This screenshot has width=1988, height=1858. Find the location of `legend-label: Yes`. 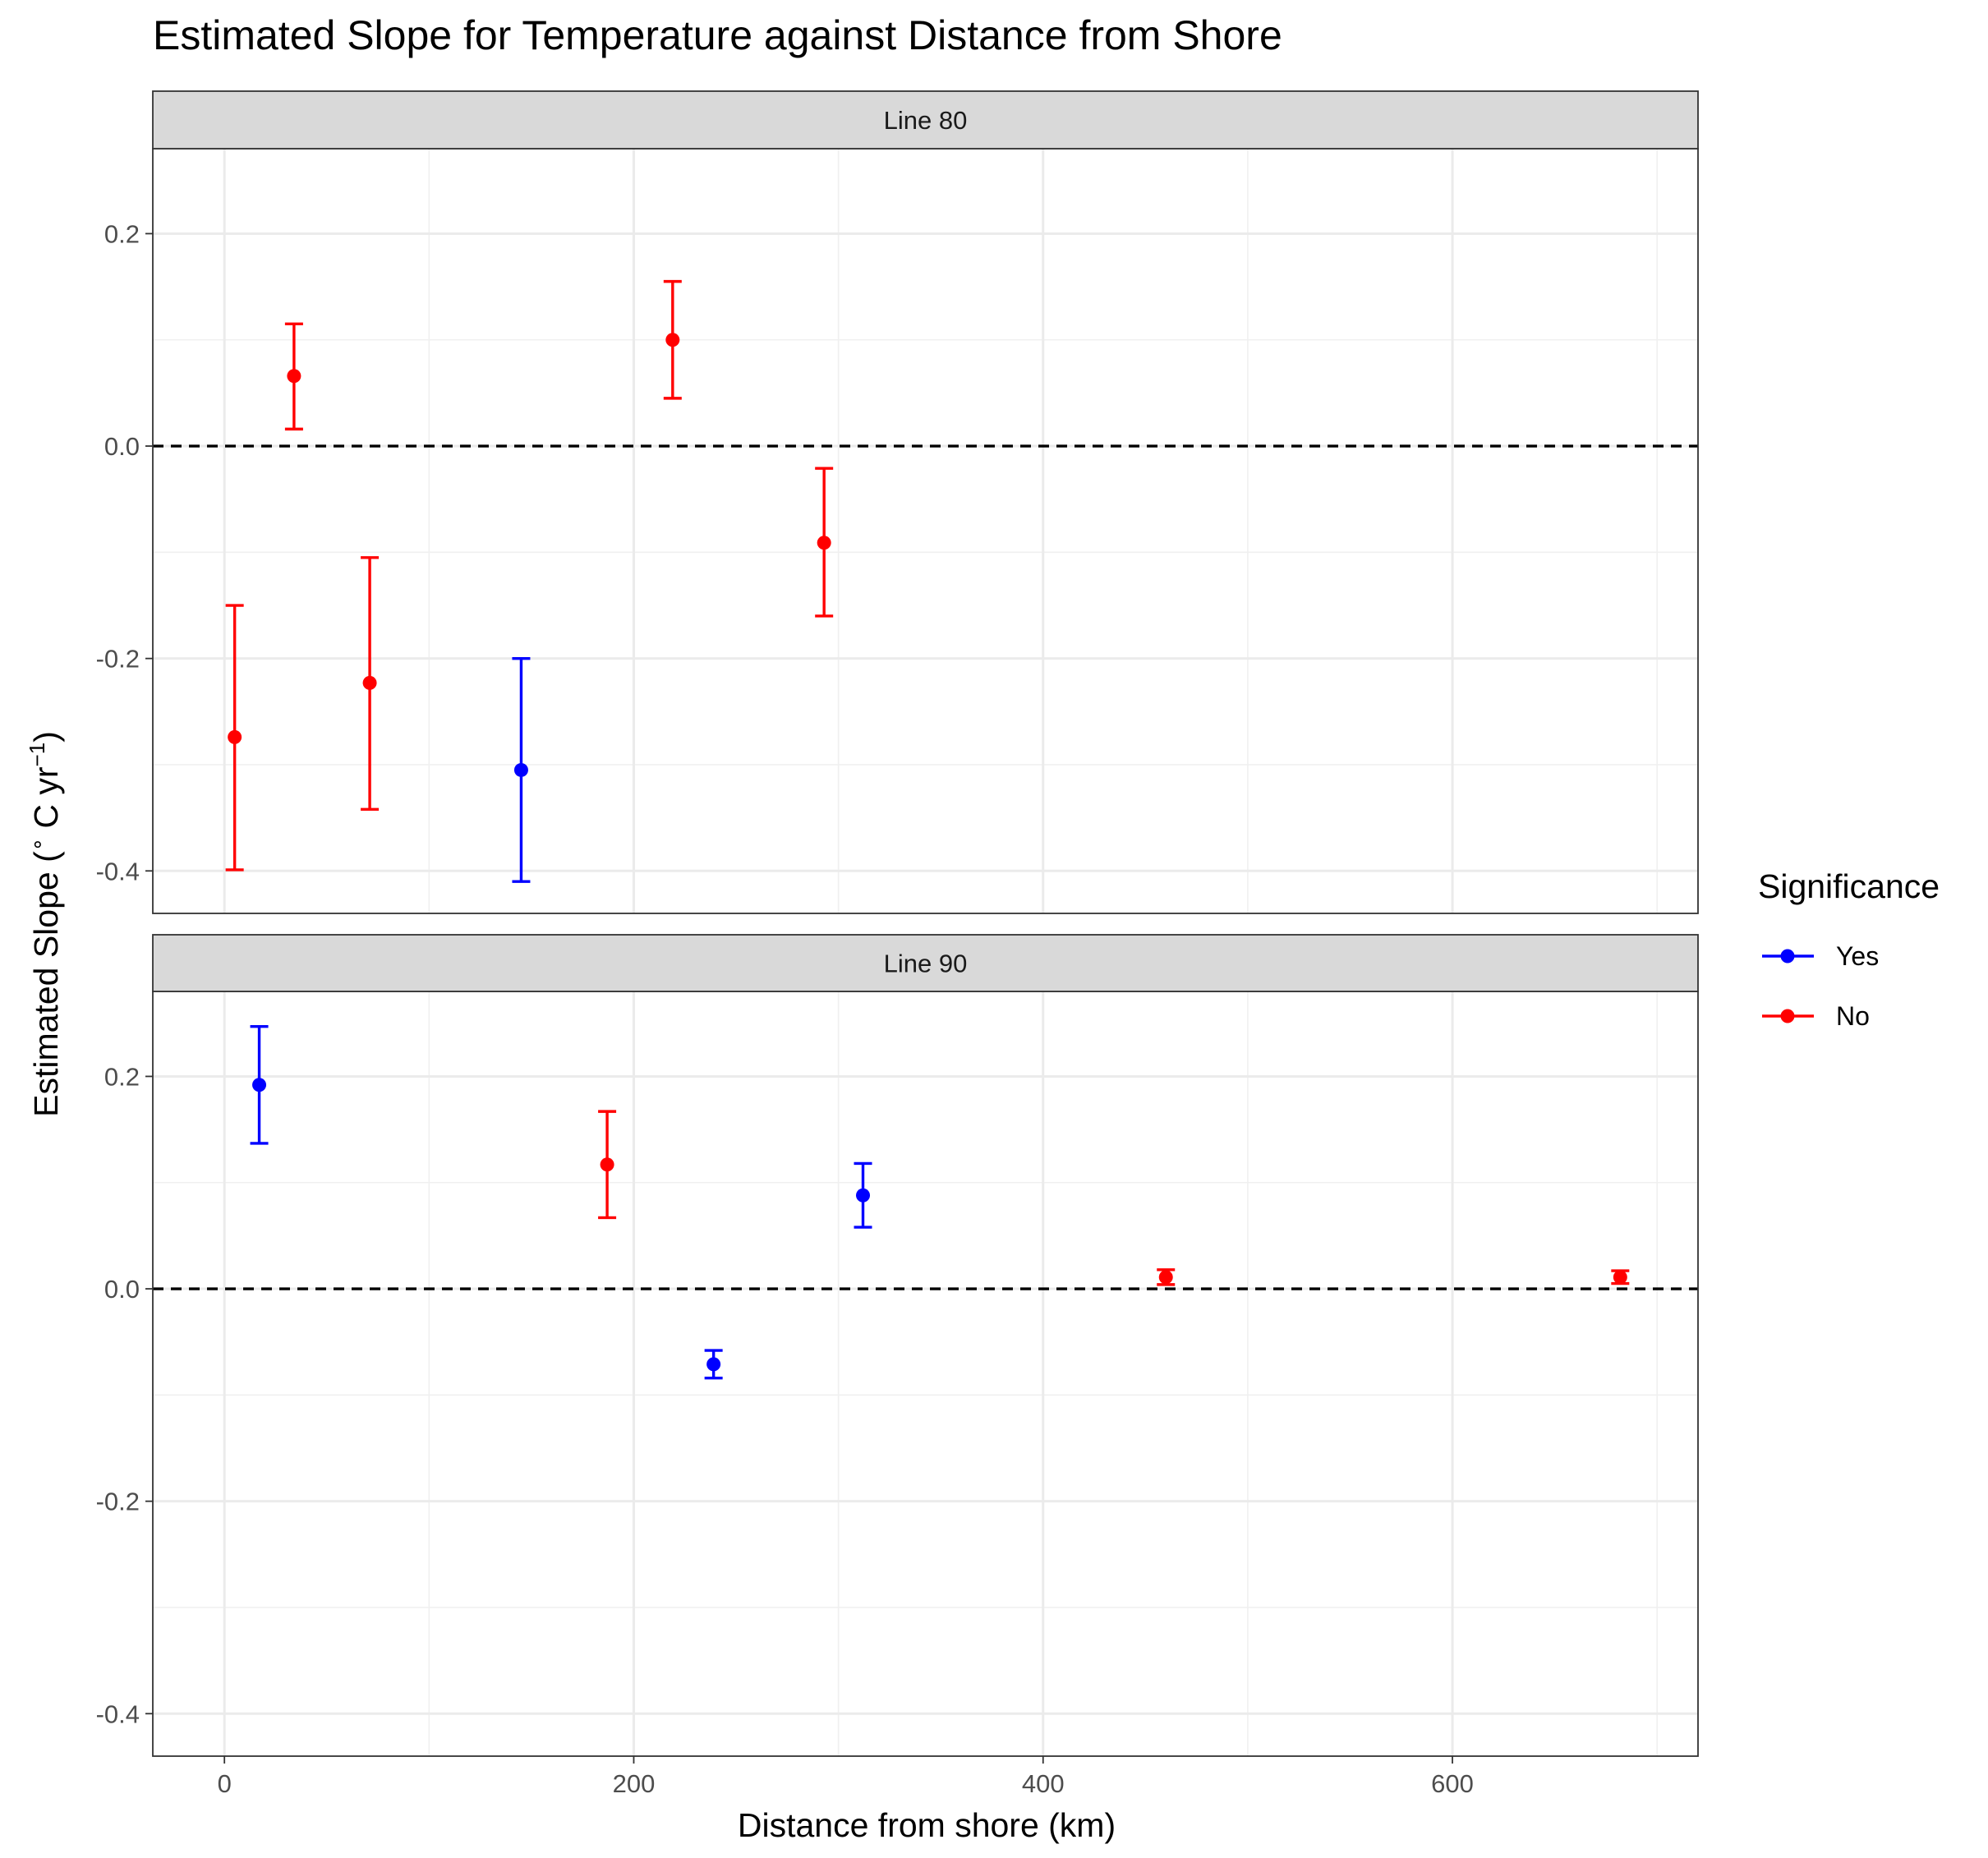

legend-label: Yes is located at coordinates (1857, 956).